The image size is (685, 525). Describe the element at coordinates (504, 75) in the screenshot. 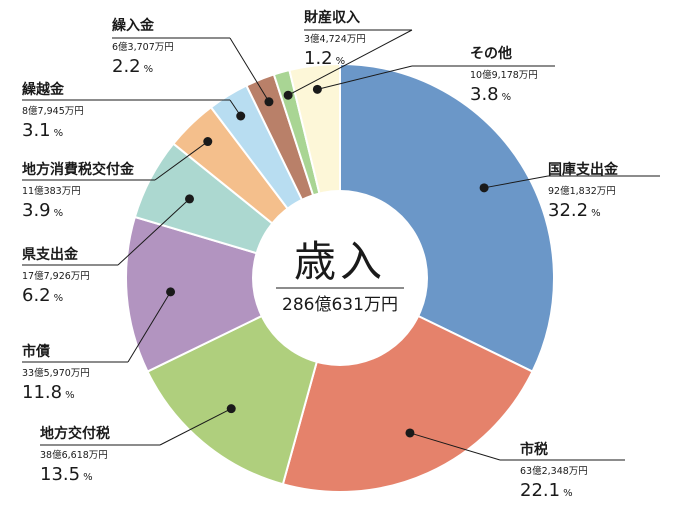

I see `slice-amount-10: 10億9,178万円` at that location.